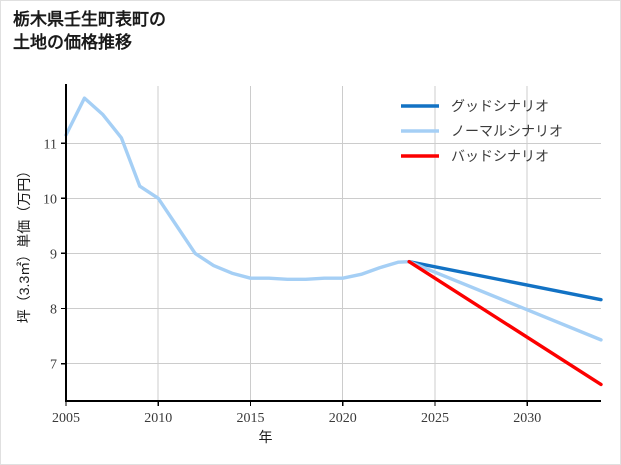 The width and height of the screenshot is (621, 465). Describe the element at coordinates (500, 157) in the screenshot. I see `legend-label-bad: バッドシナリオ` at that location.